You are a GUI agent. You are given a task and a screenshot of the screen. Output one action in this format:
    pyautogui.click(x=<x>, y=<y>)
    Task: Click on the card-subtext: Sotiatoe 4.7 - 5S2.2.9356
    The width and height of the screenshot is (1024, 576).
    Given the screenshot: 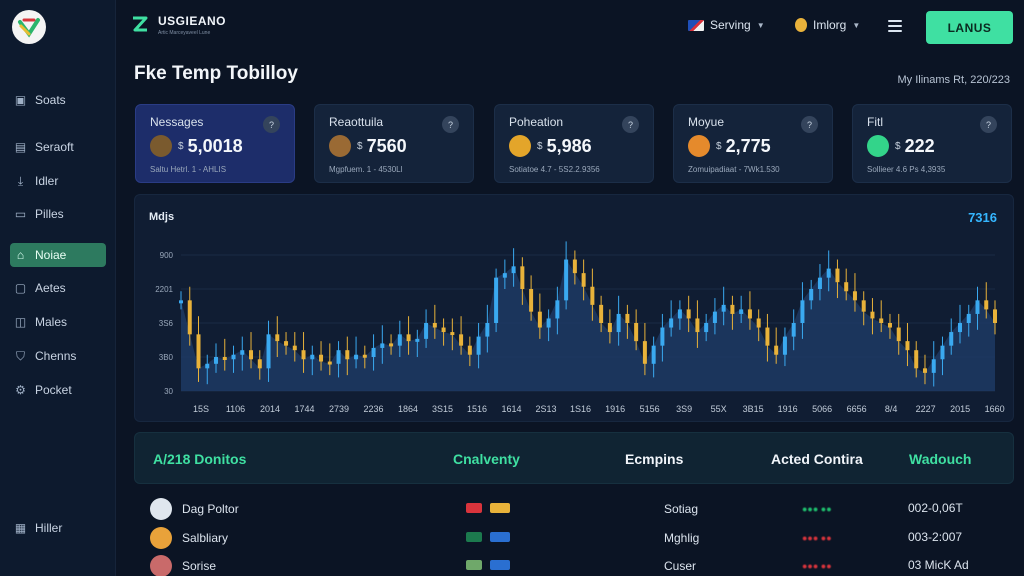 What is the action you would take?
    pyautogui.click(x=554, y=169)
    